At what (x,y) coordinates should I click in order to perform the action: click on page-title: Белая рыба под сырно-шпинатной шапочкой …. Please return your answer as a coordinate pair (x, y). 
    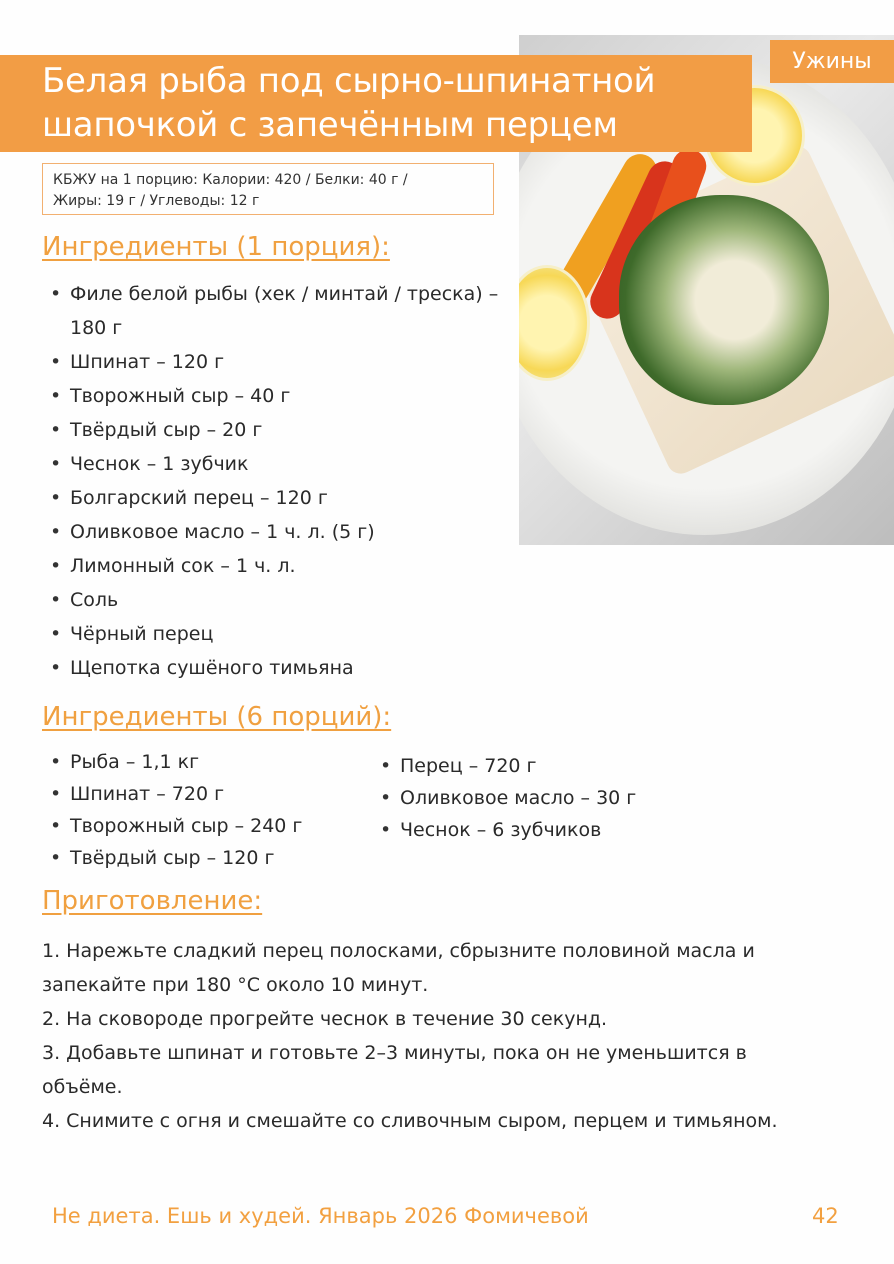
    Looking at the image, I should click on (349, 103).